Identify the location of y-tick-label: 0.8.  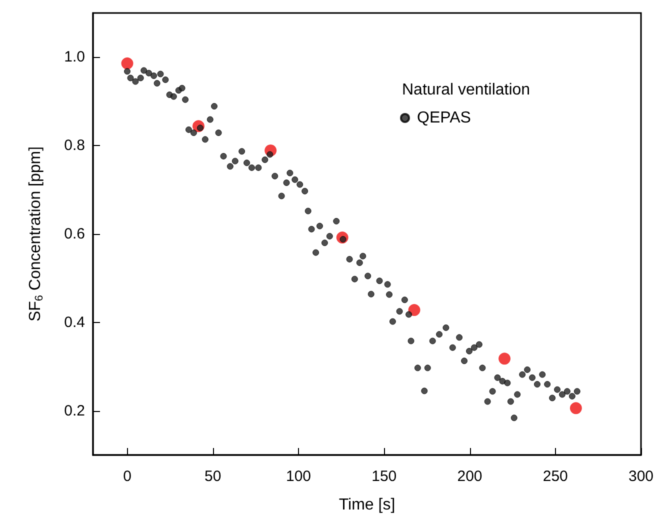
(74, 145).